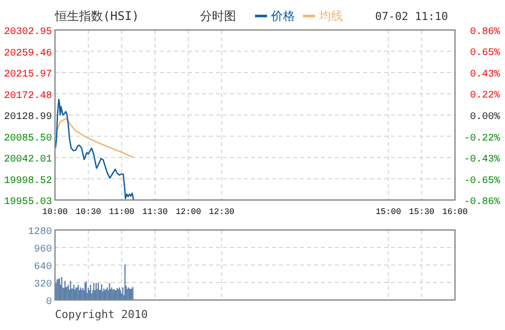 The width and height of the screenshot is (505, 330). What do you see at coordinates (455, 212) in the screenshot?
I see `x-tick-label: 16:00` at bounding box center [455, 212].